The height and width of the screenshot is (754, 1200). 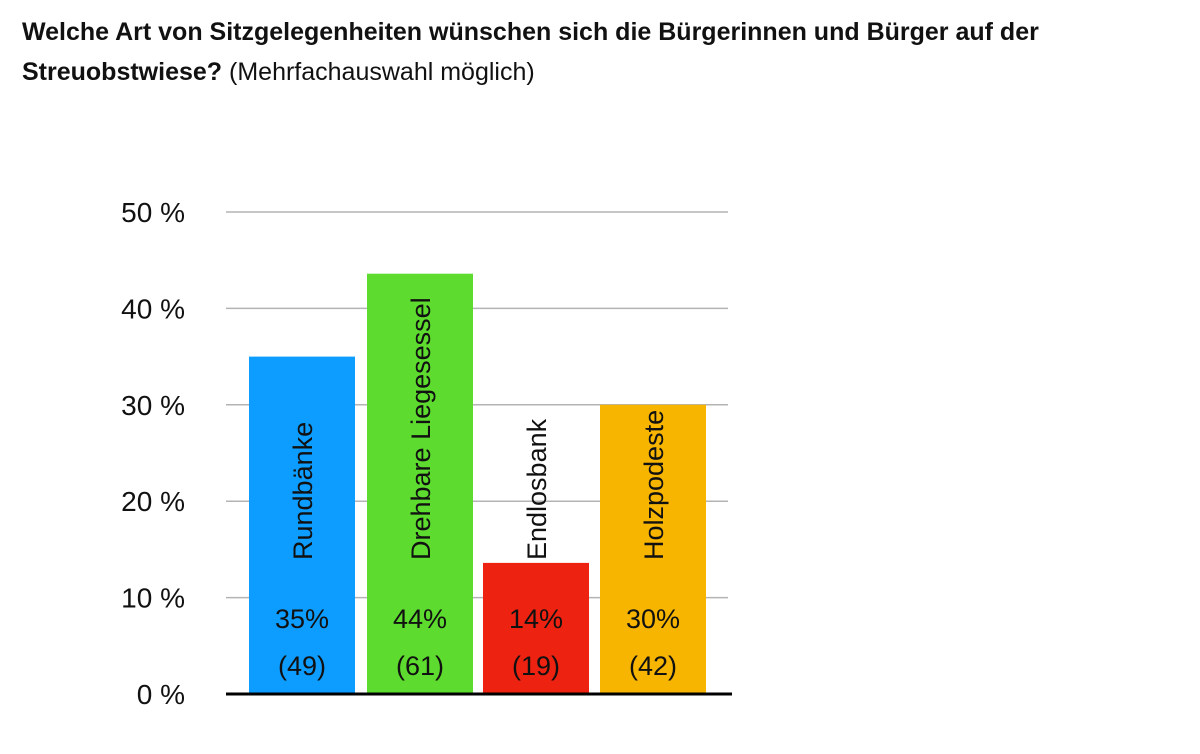 I want to click on bar-percent-label: 14%, so click(x=536, y=619).